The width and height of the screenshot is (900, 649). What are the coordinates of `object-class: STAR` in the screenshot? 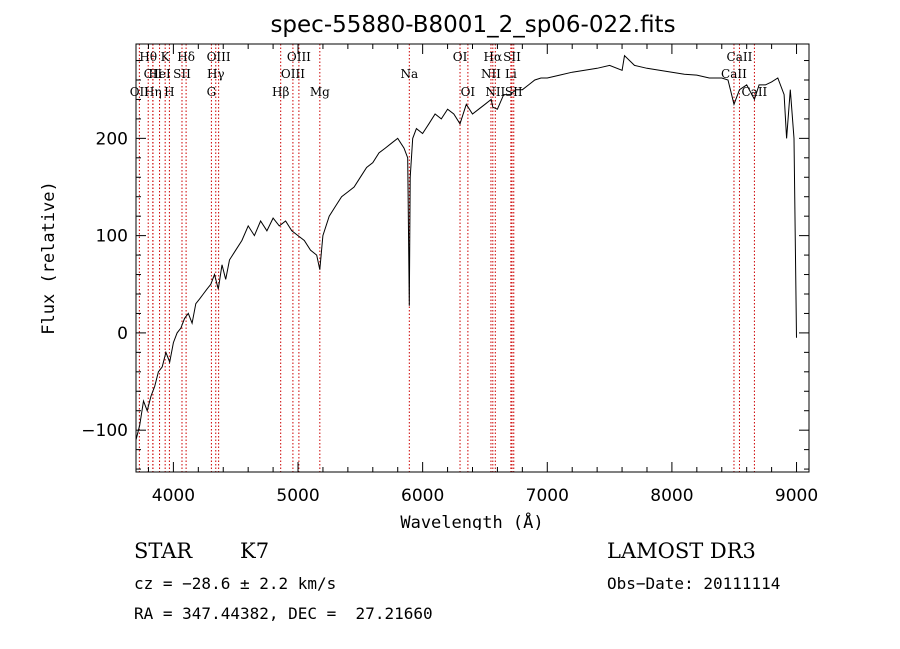 It's located at (163, 551).